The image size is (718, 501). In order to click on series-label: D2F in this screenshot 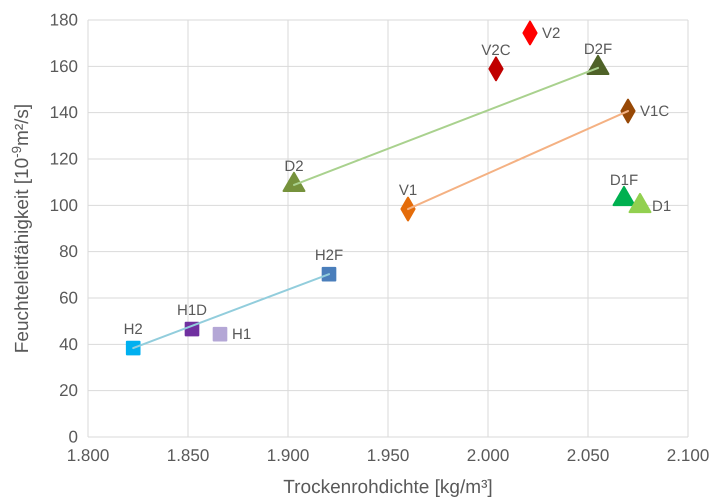, I will do `click(598, 49)`.